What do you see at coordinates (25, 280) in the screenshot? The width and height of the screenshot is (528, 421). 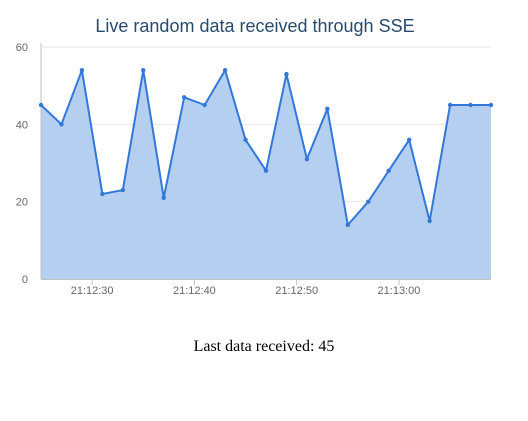 I see `y-tick-label: 0` at bounding box center [25, 280].